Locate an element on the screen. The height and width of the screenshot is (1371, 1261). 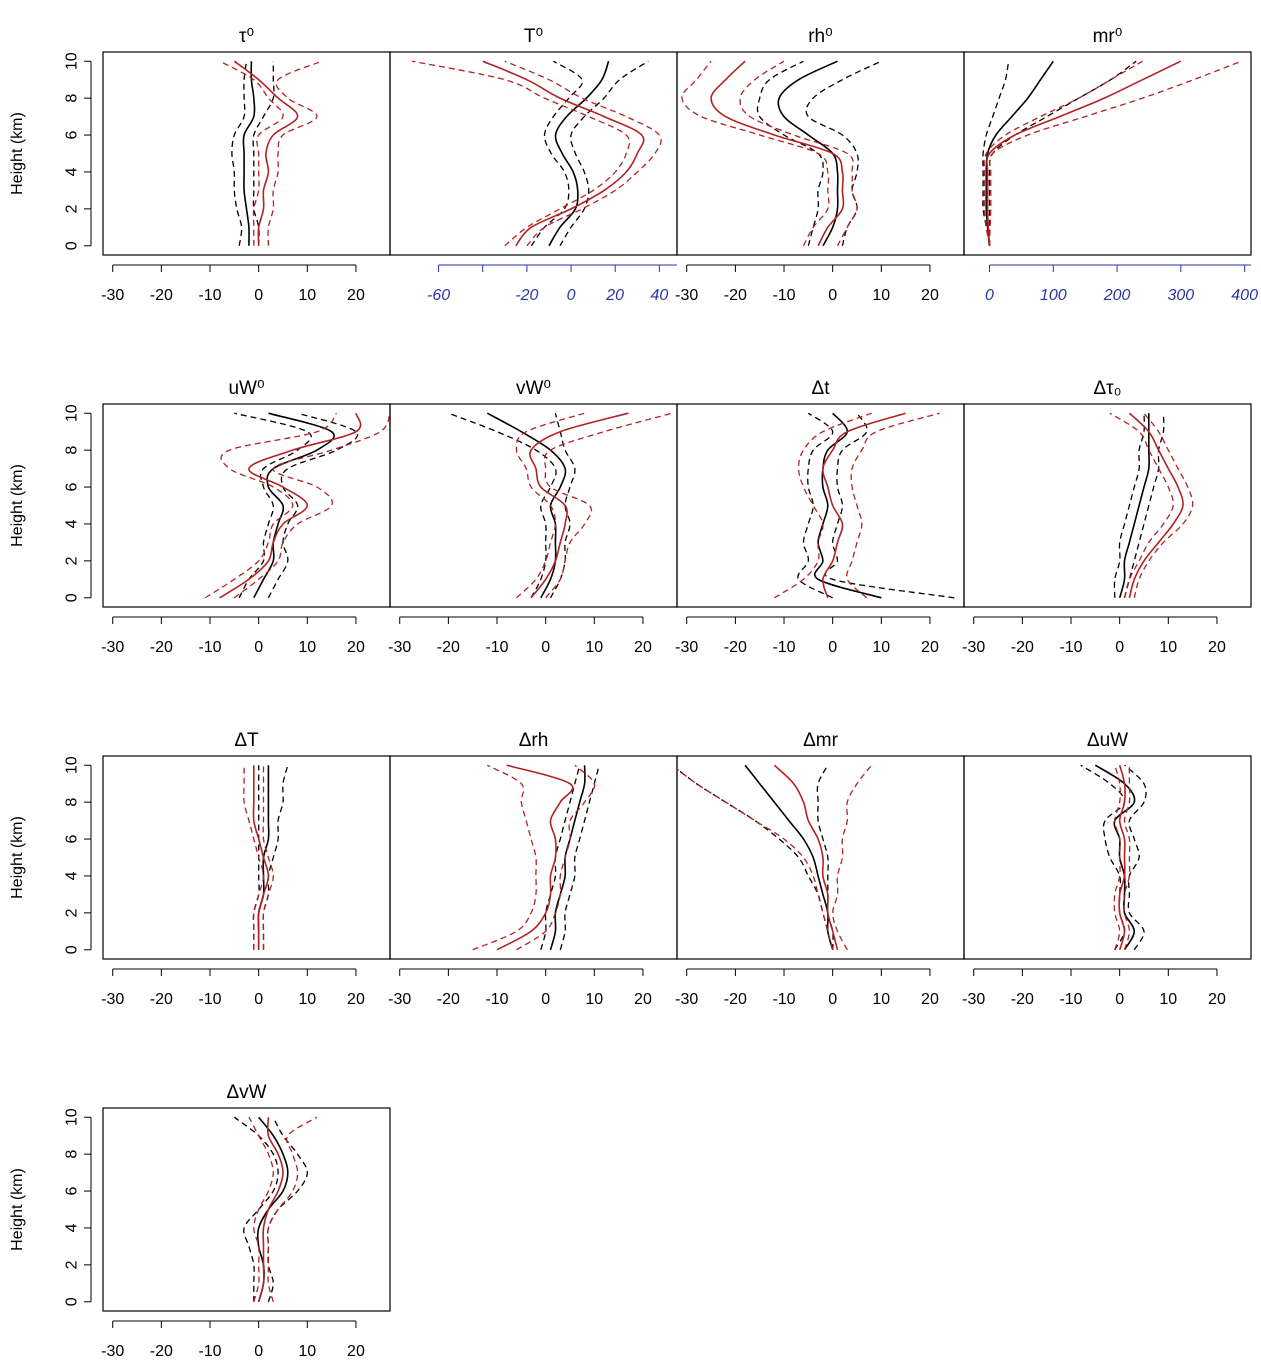
x-tick-label: -60 is located at coordinates (438, 295).